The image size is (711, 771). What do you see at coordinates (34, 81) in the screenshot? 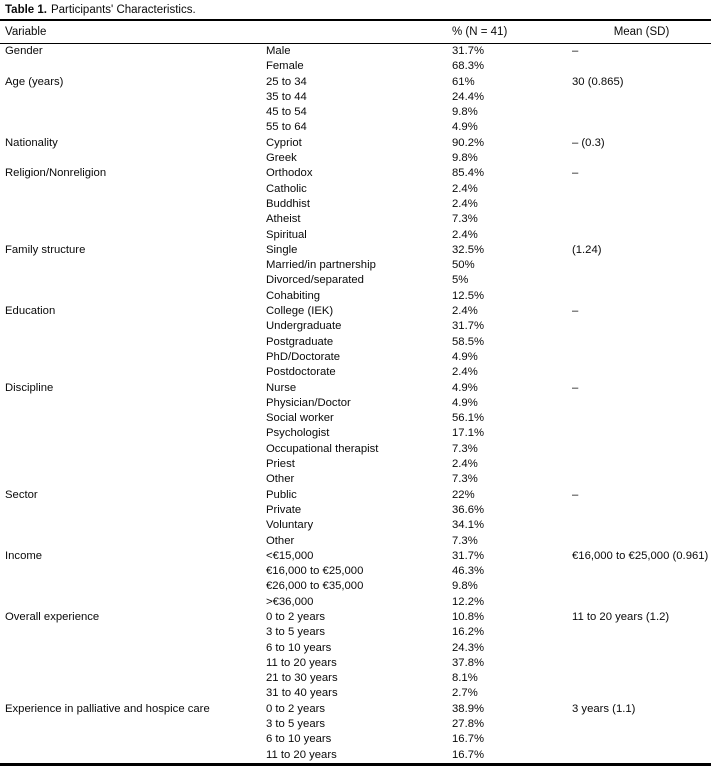
I see `variable-cell: Age (years)` at bounding box center [34, 81].